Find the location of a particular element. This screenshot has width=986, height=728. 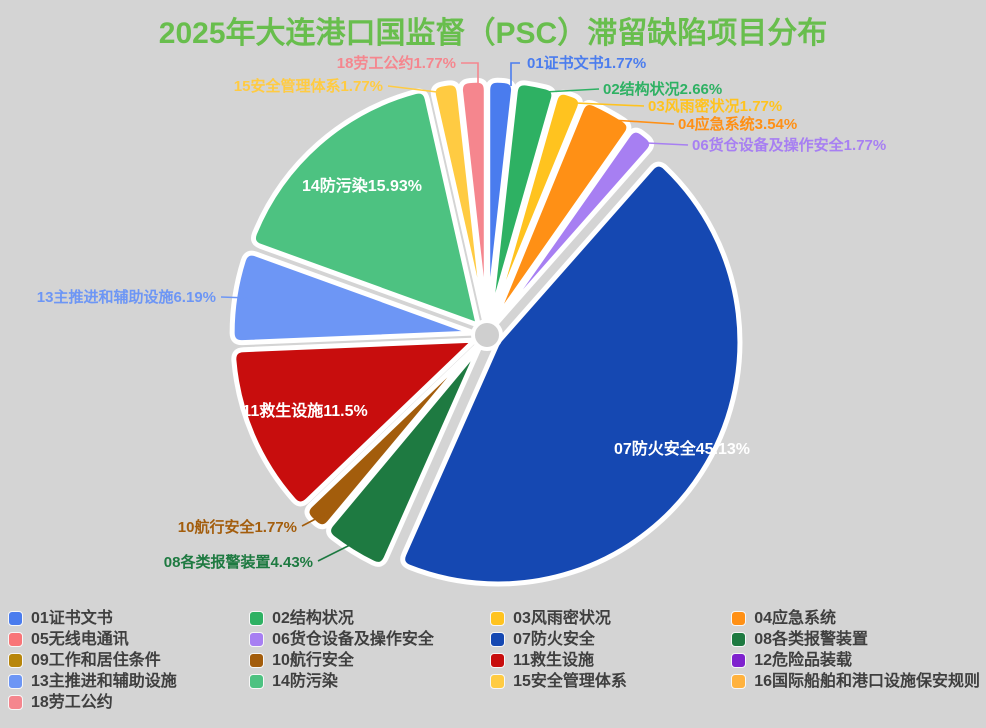

legend-label: 05无线电通讯 is located at coordinates (80, 639).